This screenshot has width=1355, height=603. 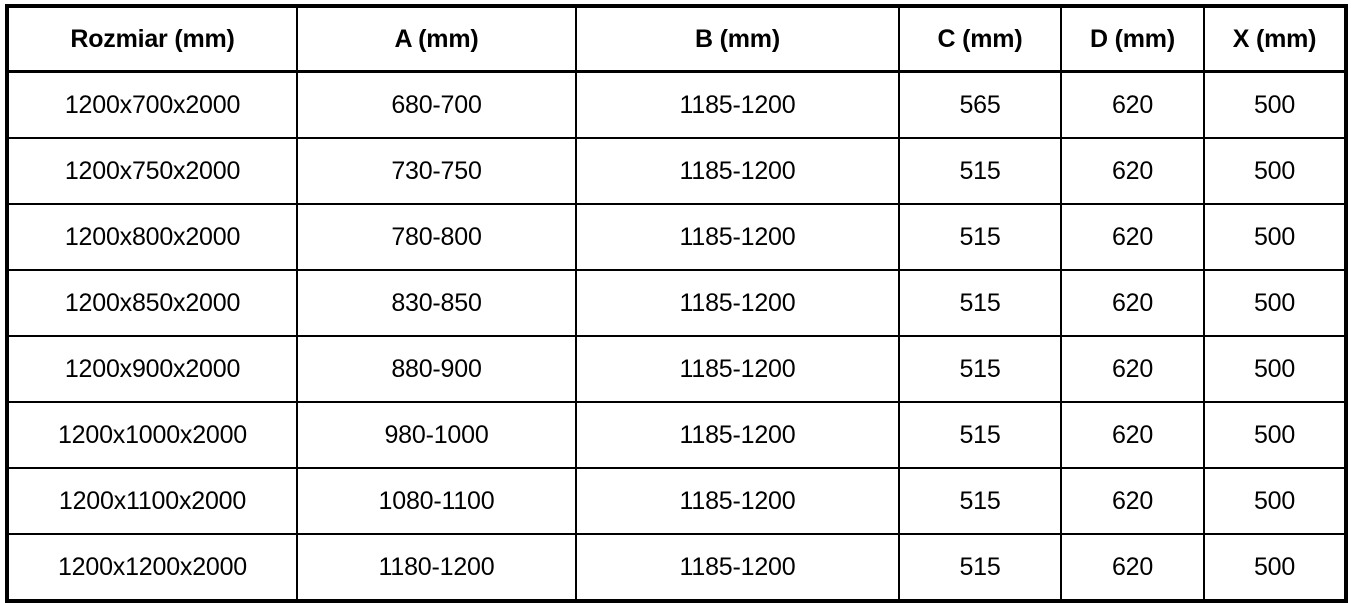 What do you see at coordinates (980, 39) in the screenshot?
I see `column-header-c: C (mm)` at bounding box center [980, 39].